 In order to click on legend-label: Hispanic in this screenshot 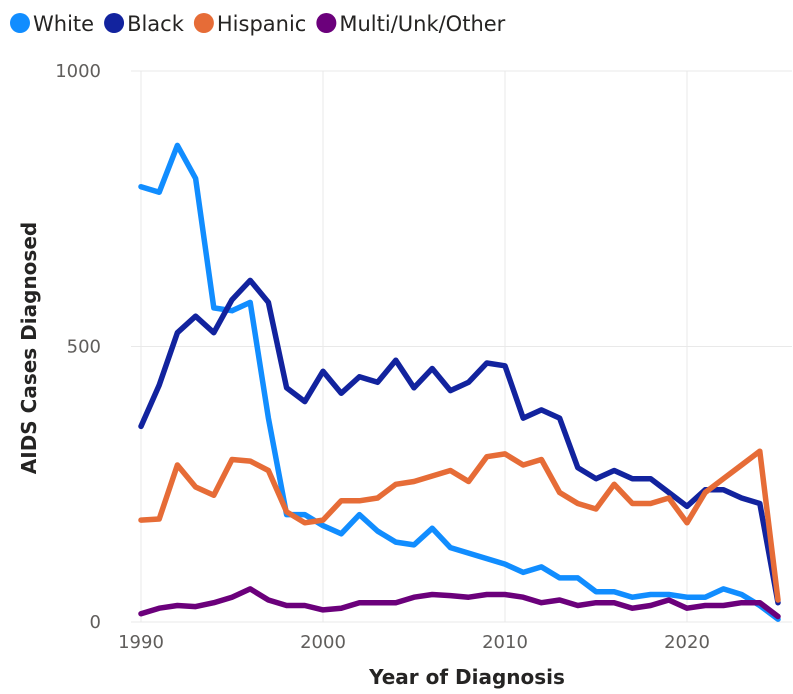, I will do `click(261, 24)`.